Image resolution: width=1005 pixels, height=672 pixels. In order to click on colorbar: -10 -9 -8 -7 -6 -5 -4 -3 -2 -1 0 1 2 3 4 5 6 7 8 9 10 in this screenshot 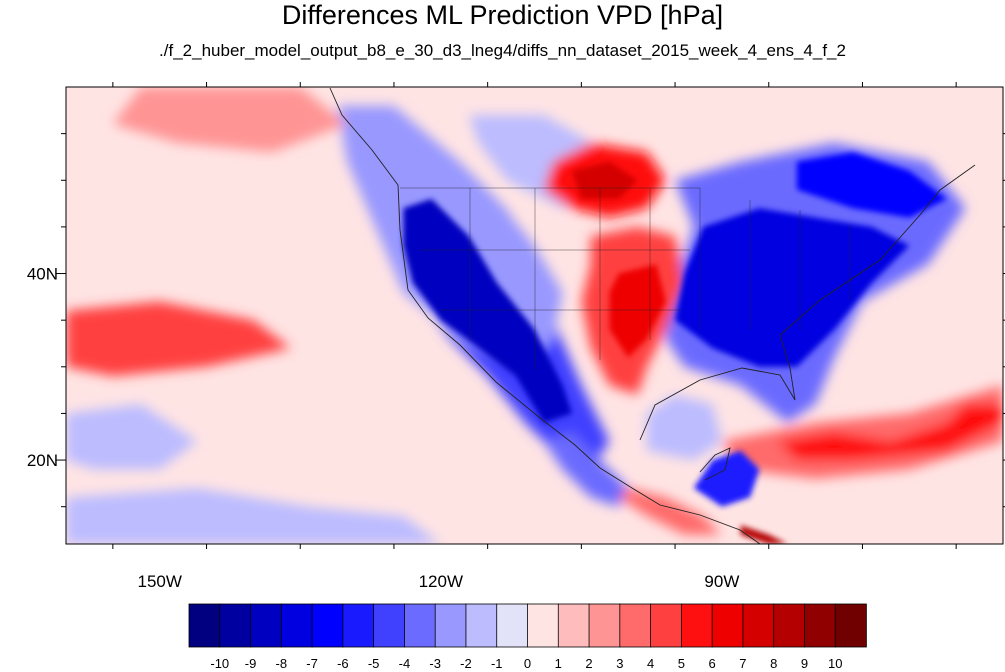, I will do `click(527, 637)`.